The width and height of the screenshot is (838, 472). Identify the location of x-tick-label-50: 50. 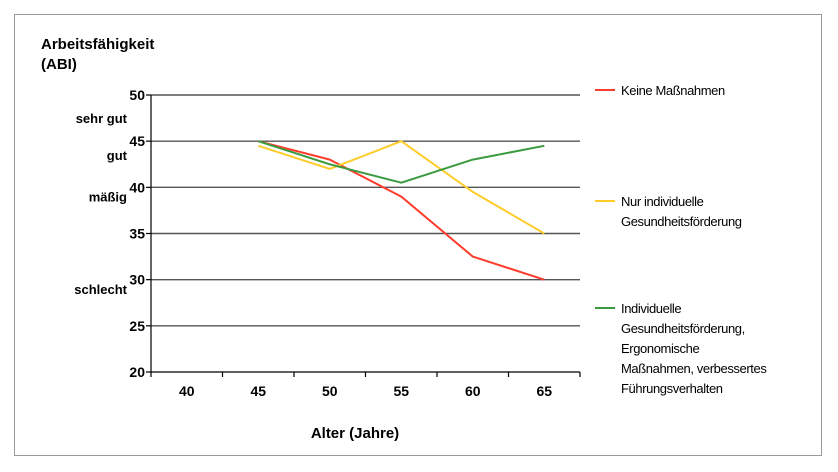
(330, 391).